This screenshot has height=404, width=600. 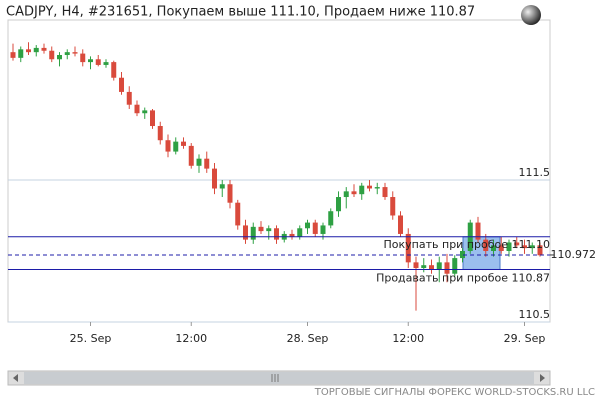 What do you see at coordinates (308, 338) in the screenshot?
I see `x-tick-label: 28. Sep` at bounding box center [308, 338].